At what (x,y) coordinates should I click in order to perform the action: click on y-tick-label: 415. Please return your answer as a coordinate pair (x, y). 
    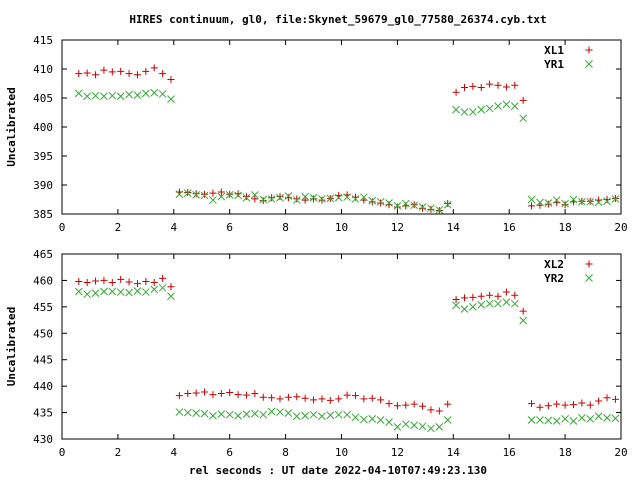
    Looking at the image, I should click on (43, 40).